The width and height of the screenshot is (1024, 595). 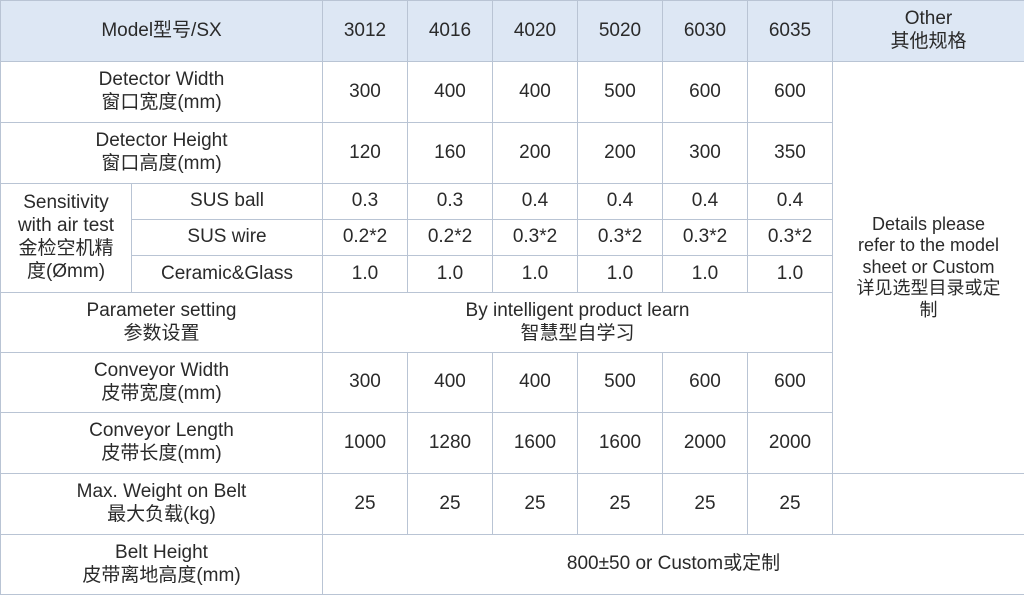 What do you see at coordinates (928, 225) in the screenshot?
I see `other-note-line: Details please` at bounding box center [928, 225].